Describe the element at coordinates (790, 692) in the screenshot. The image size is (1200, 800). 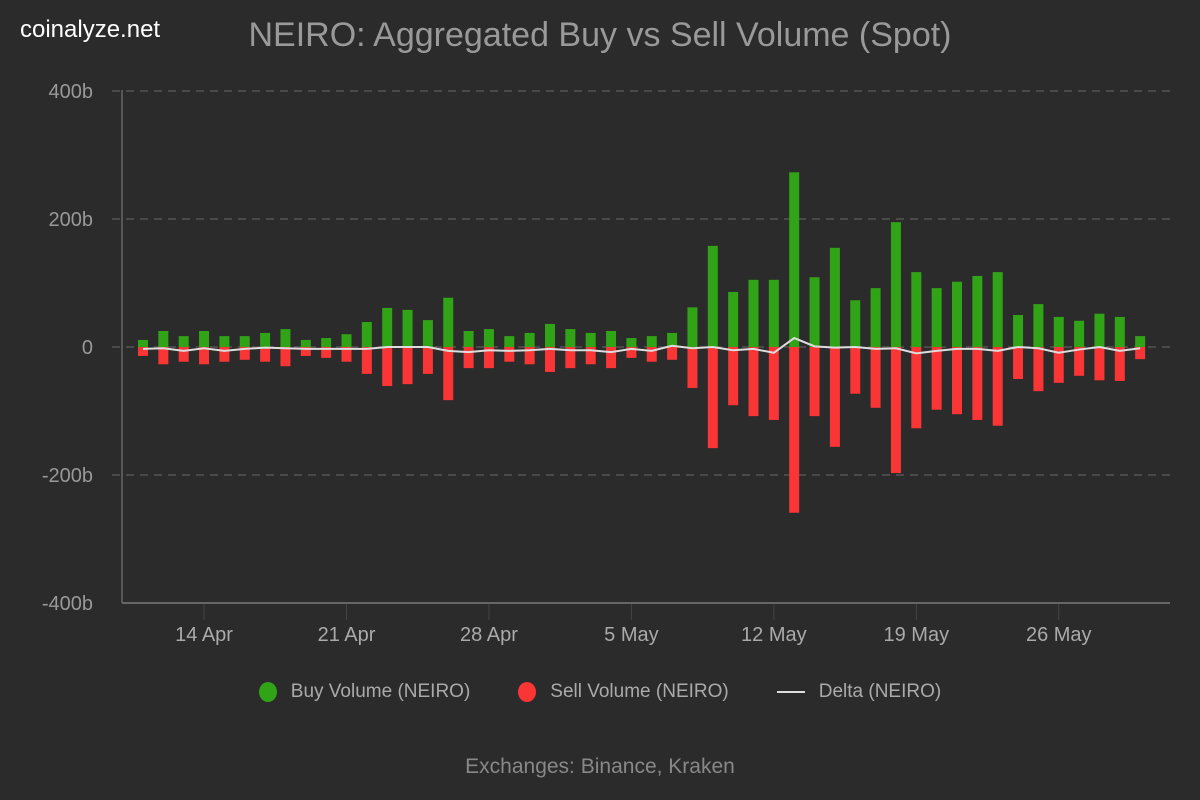
I see `delta-line-icon` at that location.